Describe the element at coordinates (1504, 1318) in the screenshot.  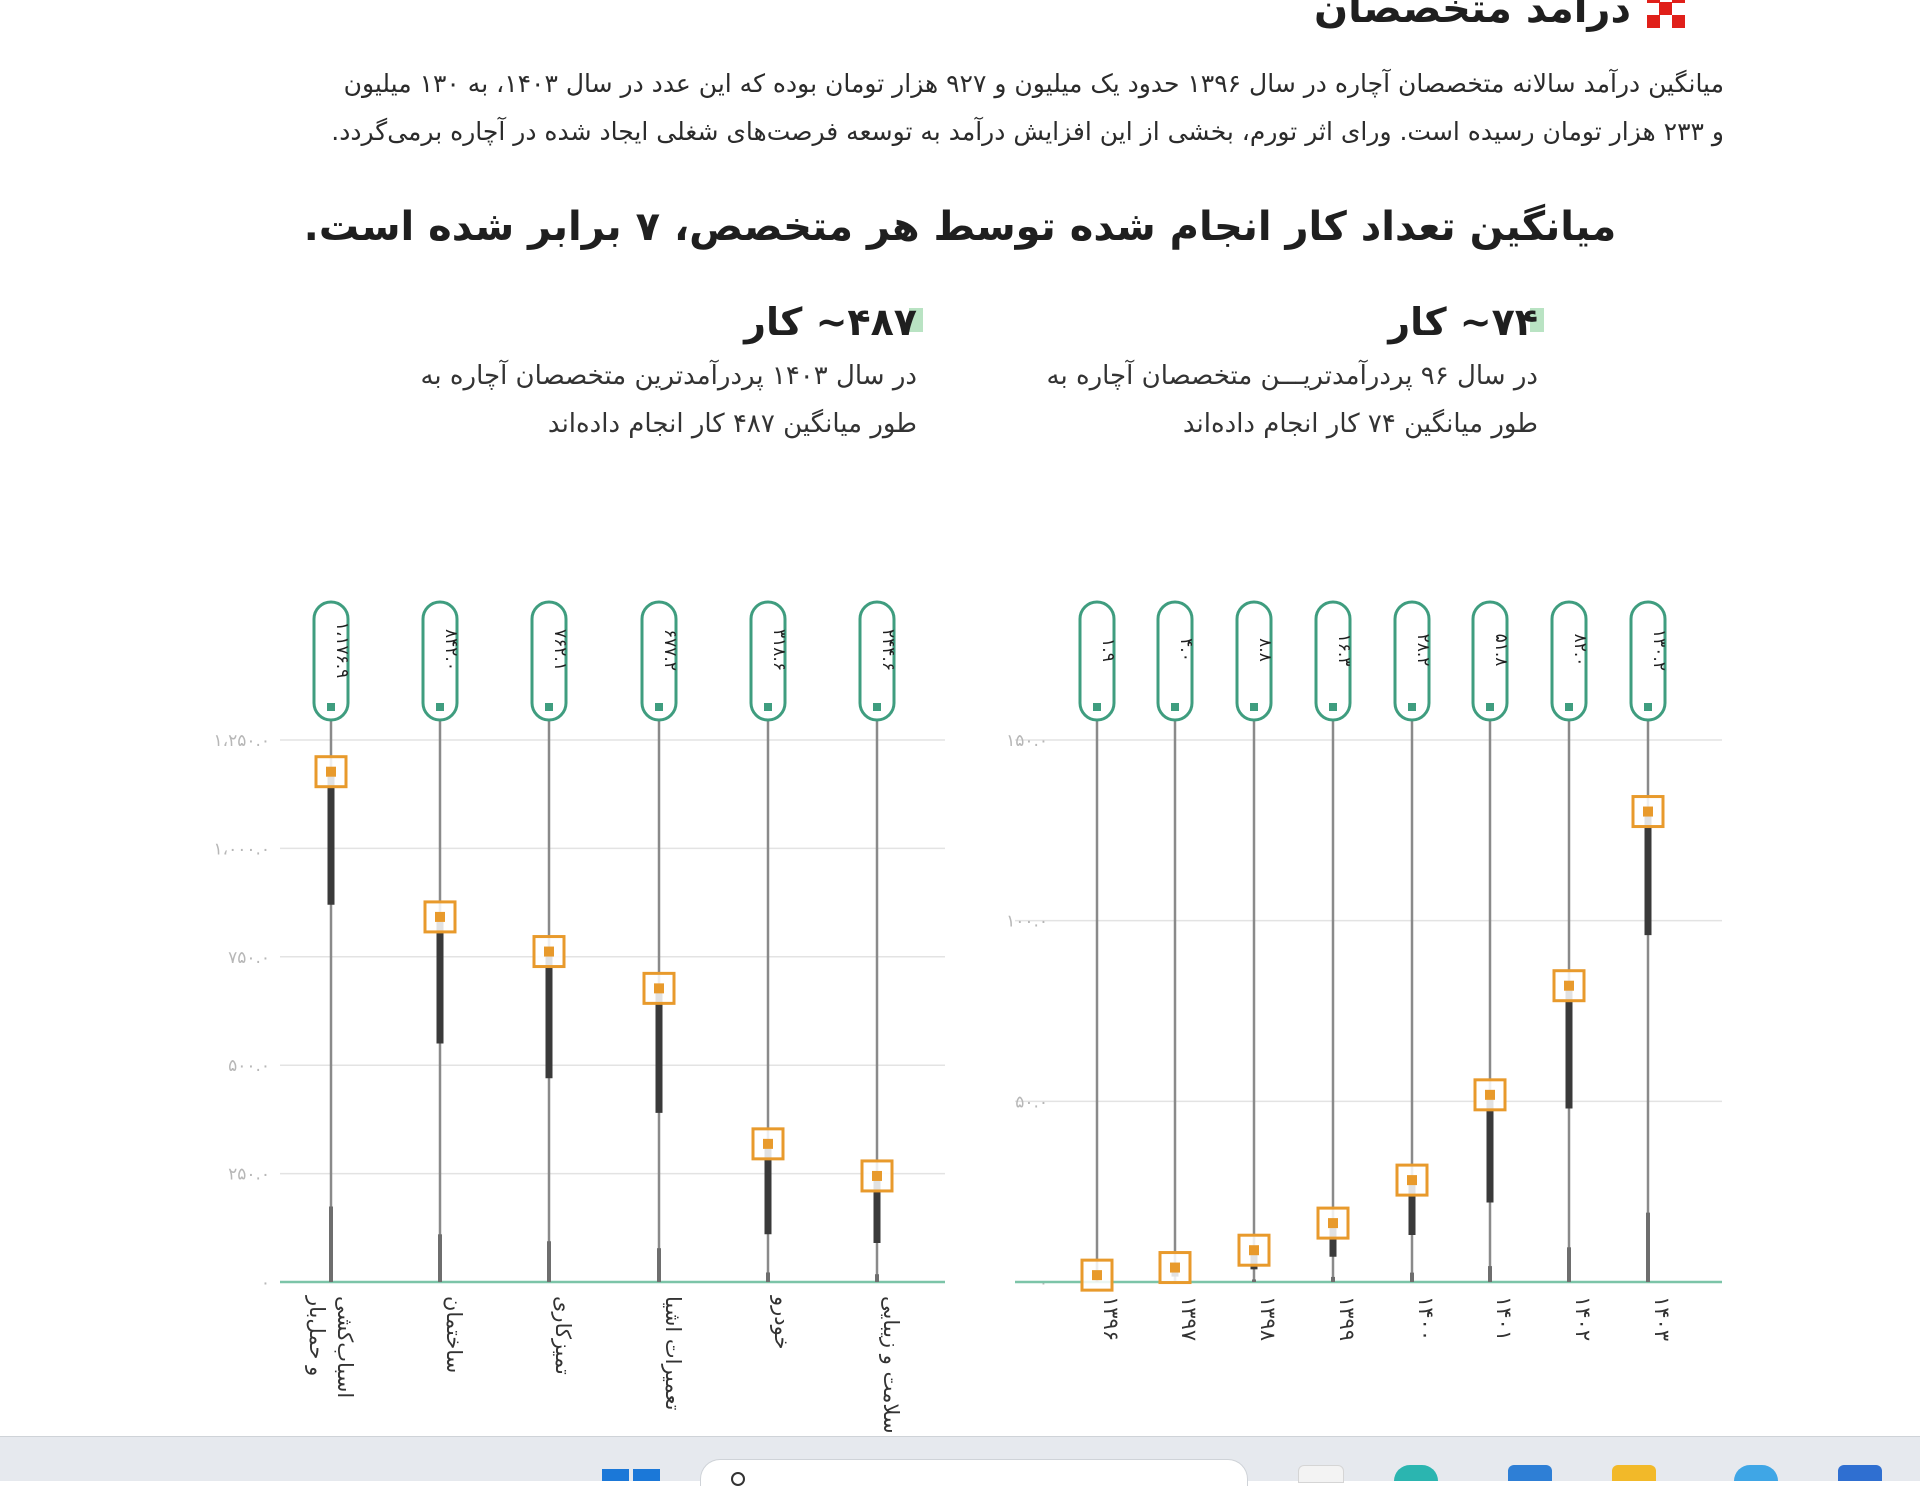
I see `x-tick-label: ۱۴۰۱` at that location.